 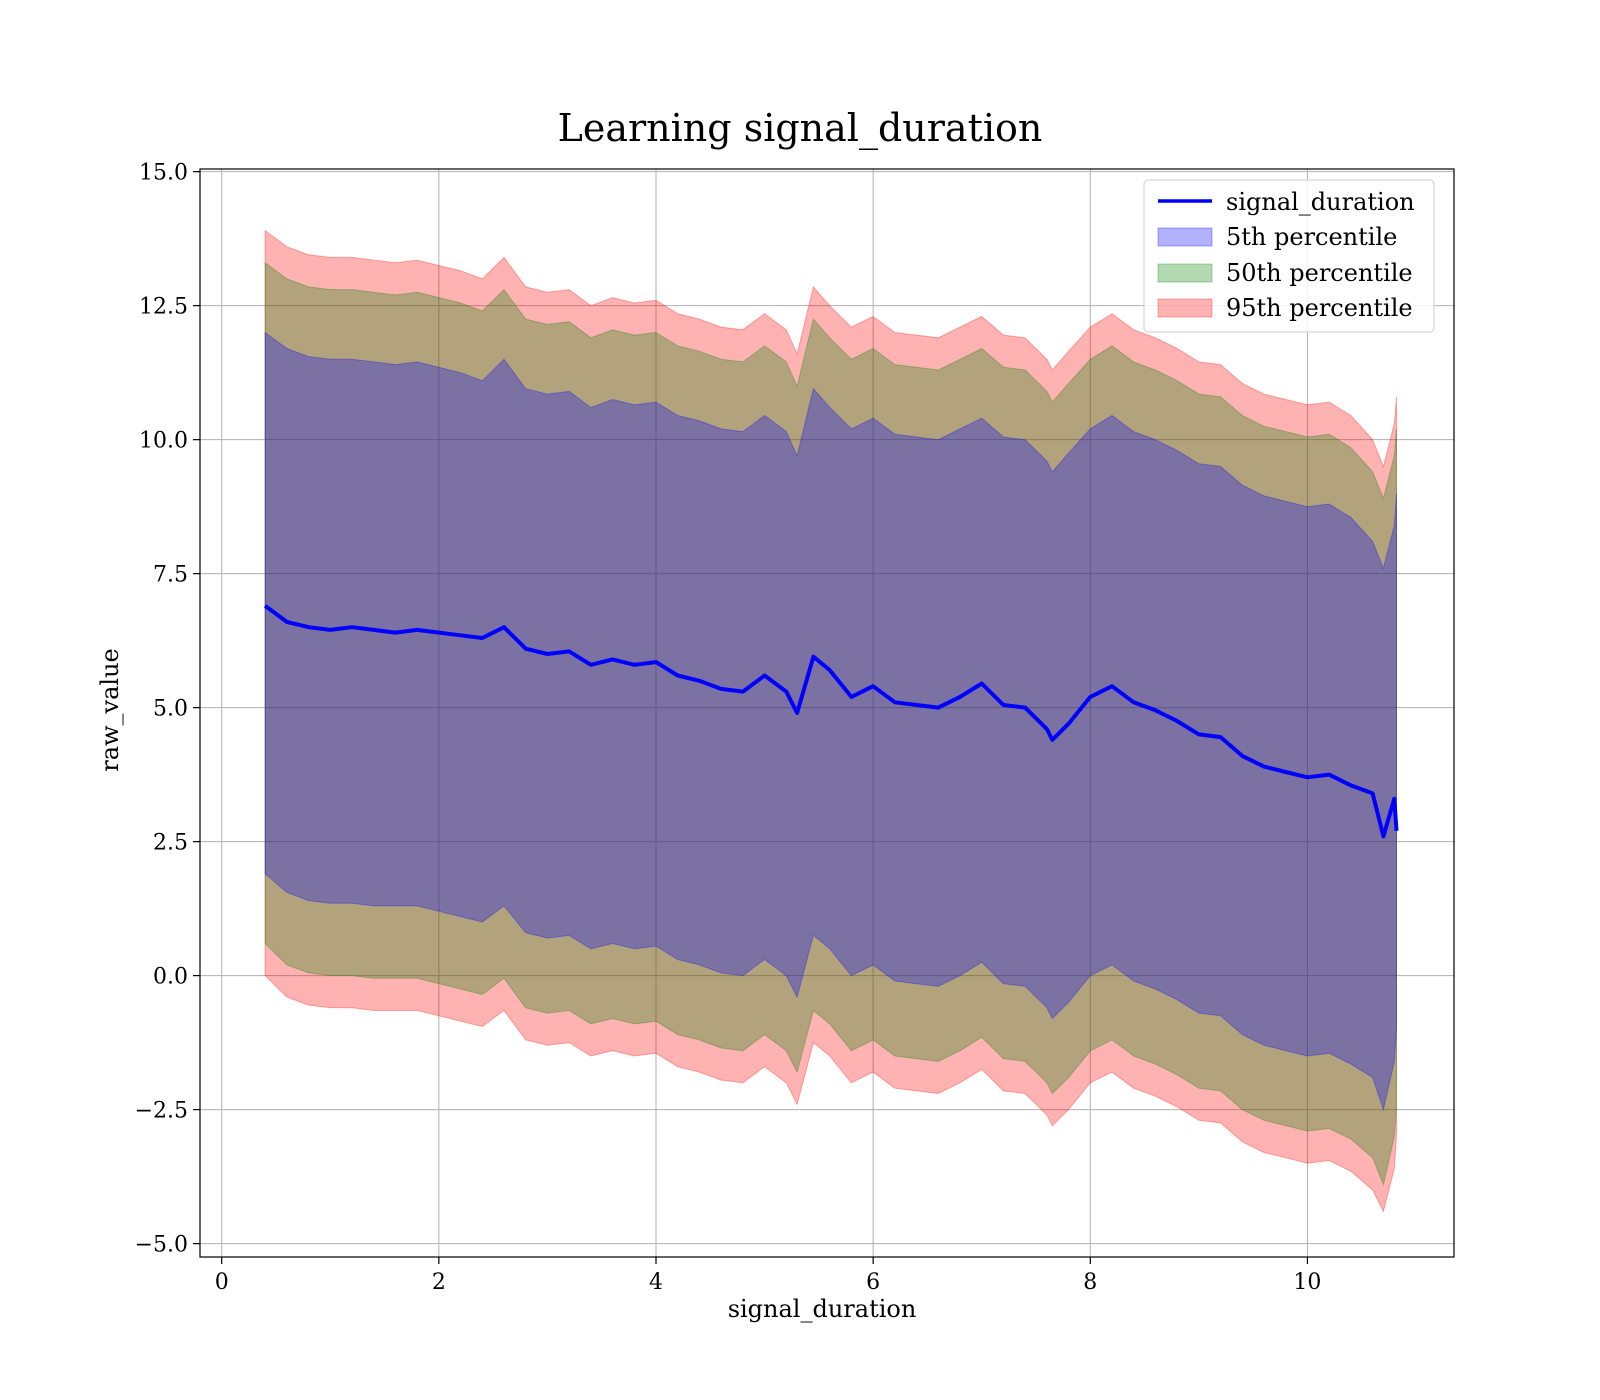 What do you see at coordinates (1185, 273) in the screenshot?
I see `legend-swatch-50th-percentile` at bounding box center [1185, 273].